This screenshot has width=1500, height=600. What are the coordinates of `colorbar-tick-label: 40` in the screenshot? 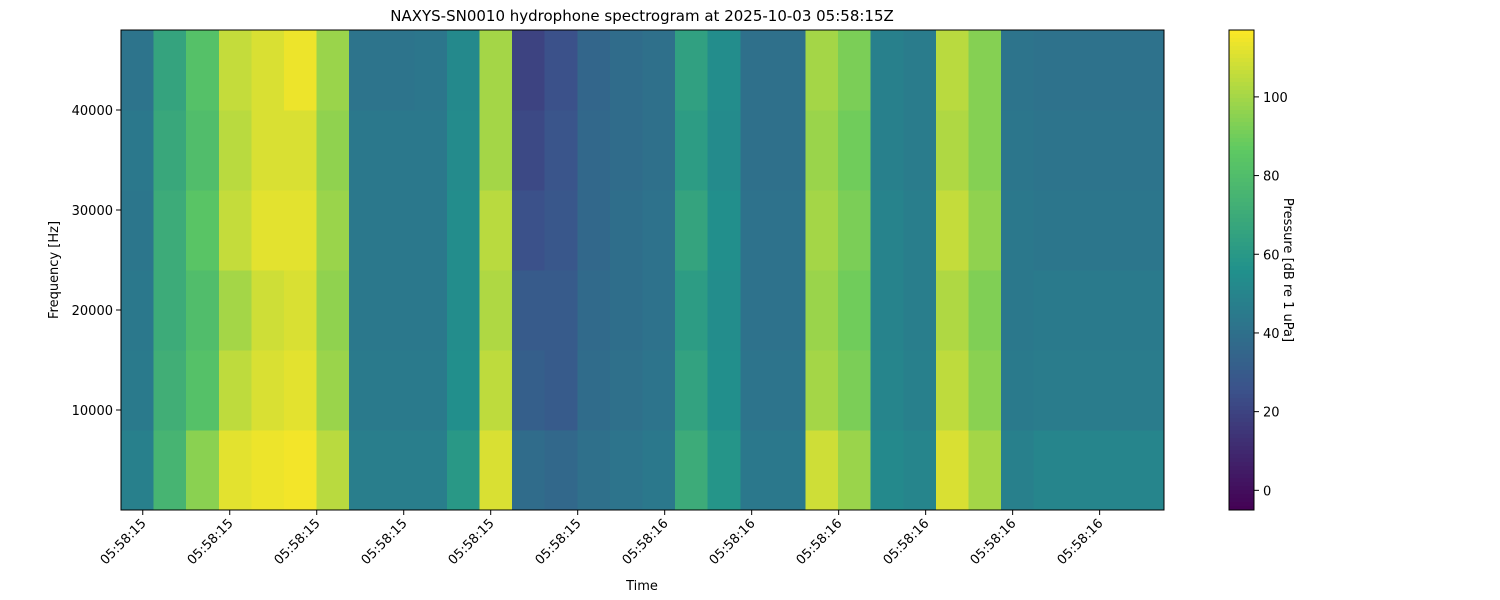 It's located at (1271, 334).